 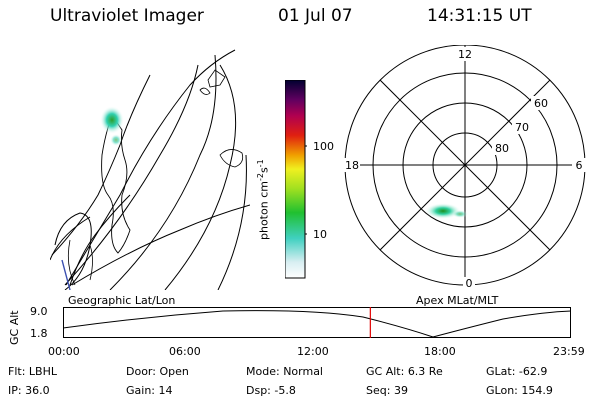 What do you see at coordinates (541, 103) in the screenshot?
I see `lat-label-60: 60` at bounding box center [541, 103].